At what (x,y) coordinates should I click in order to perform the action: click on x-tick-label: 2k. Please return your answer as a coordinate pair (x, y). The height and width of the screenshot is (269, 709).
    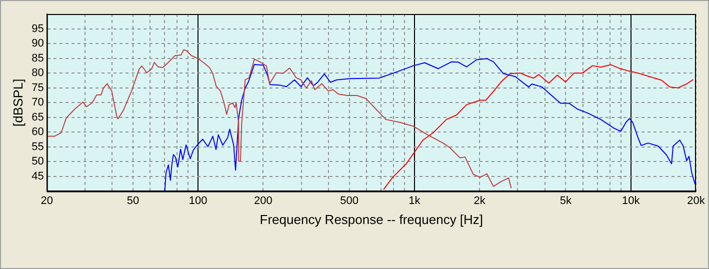
    Looking at the image, I should click on (480, 200).